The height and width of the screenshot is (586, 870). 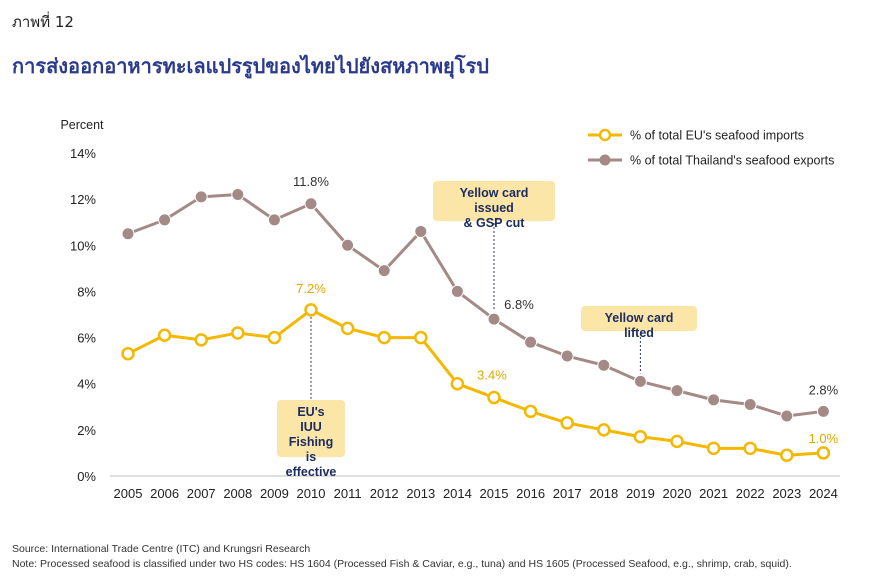 I want to click on x-tick-label: 2024, so click(x=823, y=493).